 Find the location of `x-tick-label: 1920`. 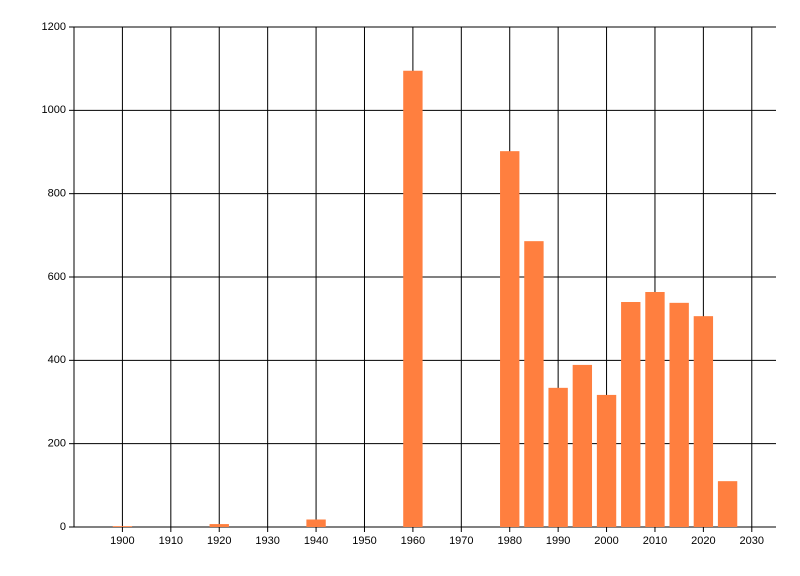

x-tick-label: 1920 is located at coordinates (219, 541).